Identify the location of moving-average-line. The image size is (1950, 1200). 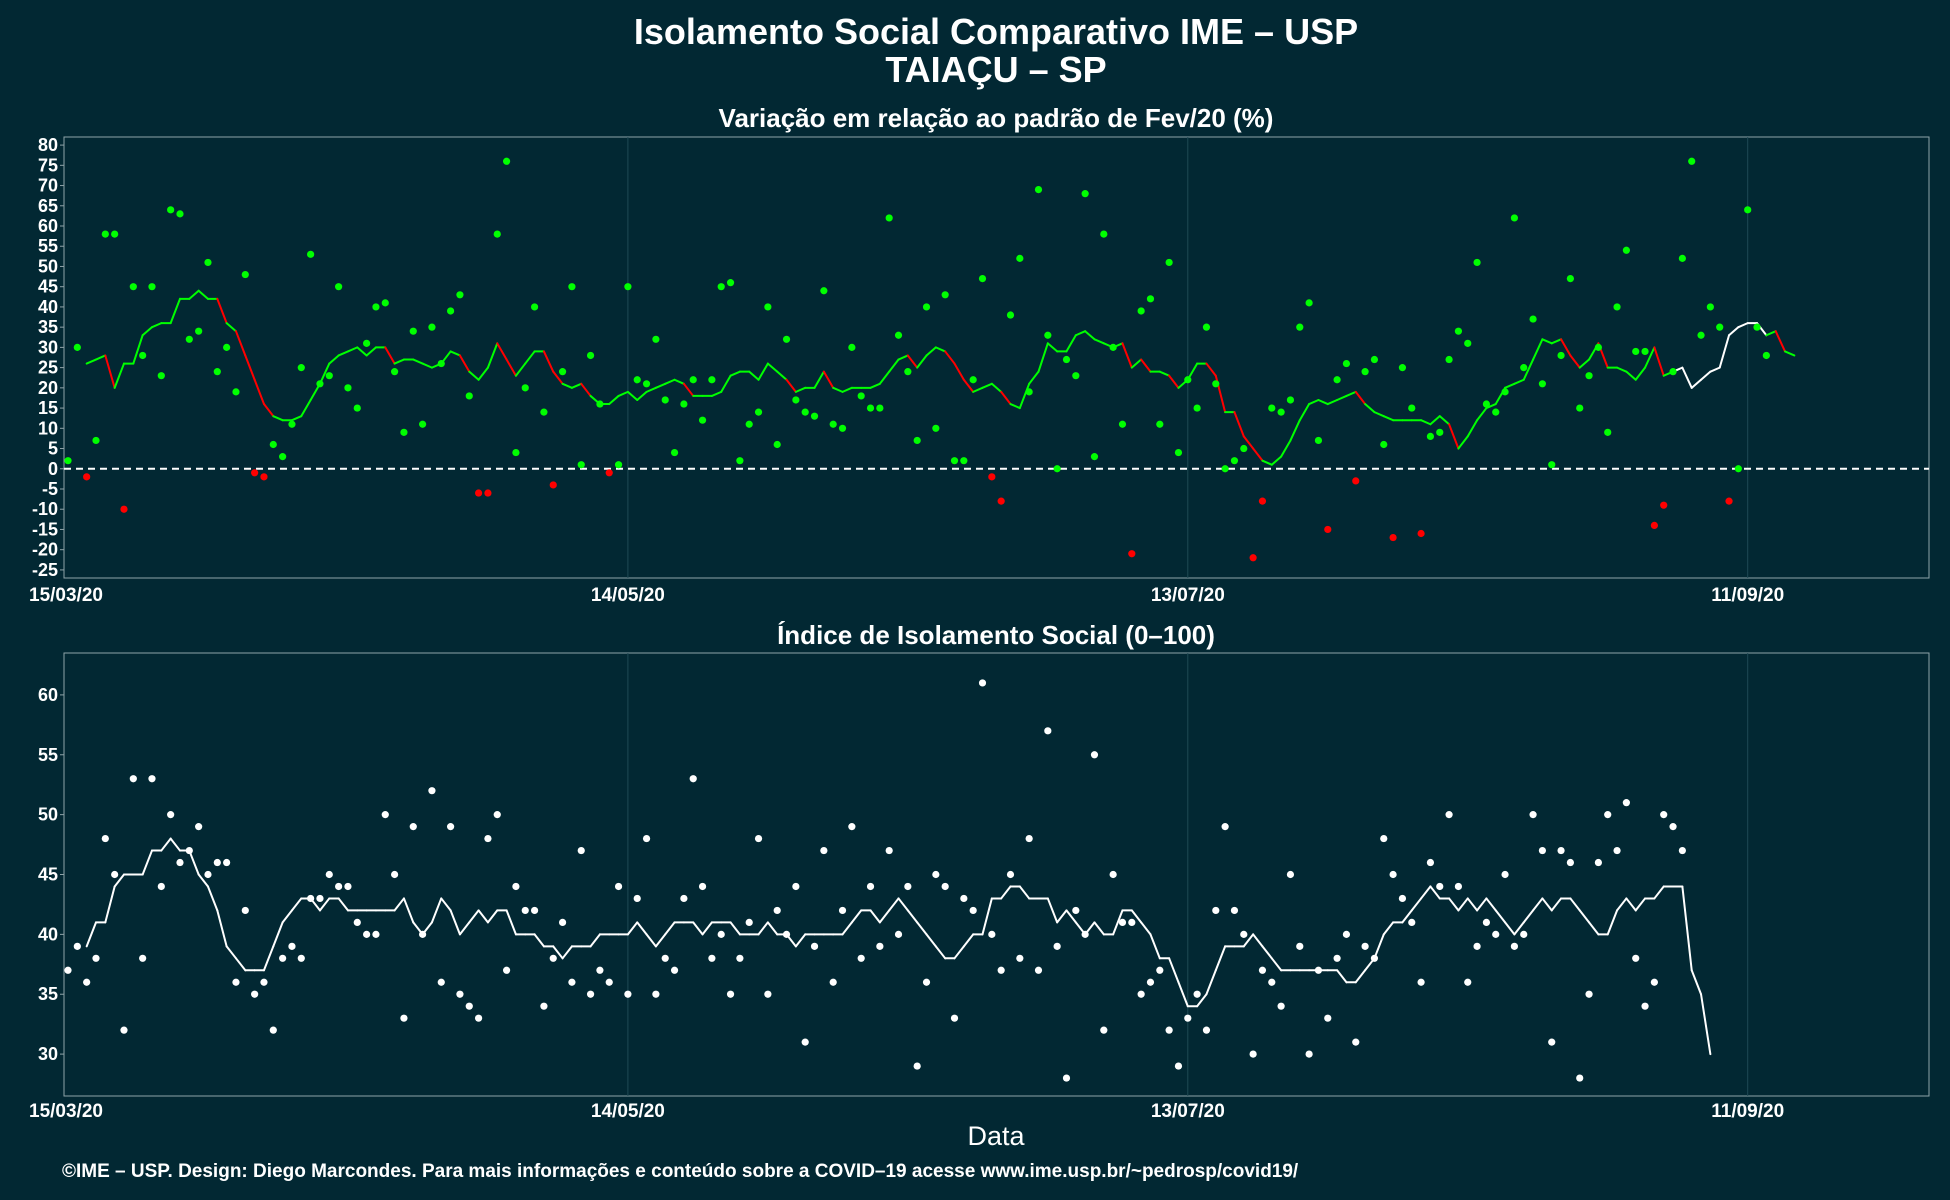
(940, 377).